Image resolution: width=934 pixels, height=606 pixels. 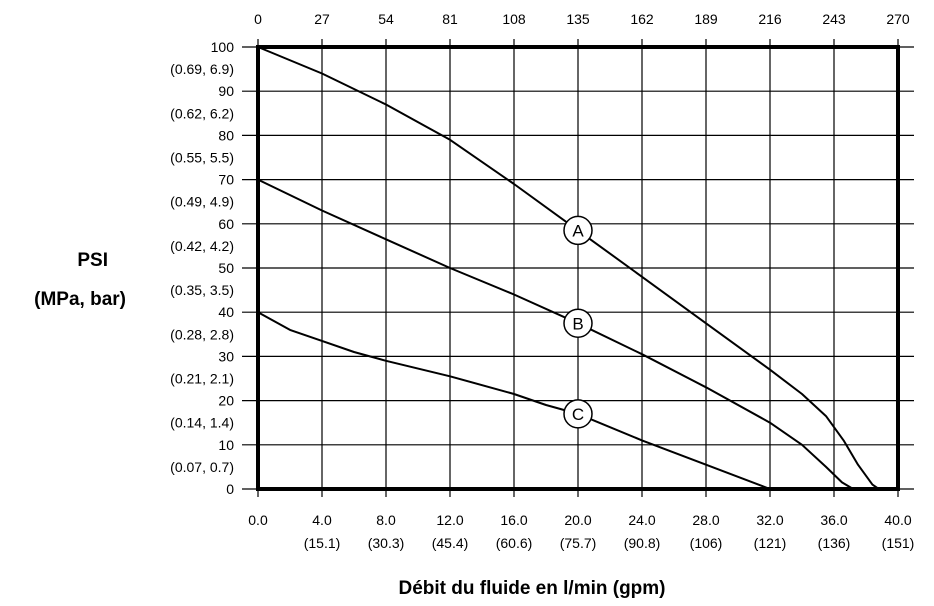 What do you see at coordinates (578, 19) in the screenshot?
I see `top-tick-label: 135` at bounding box center [578, 19].